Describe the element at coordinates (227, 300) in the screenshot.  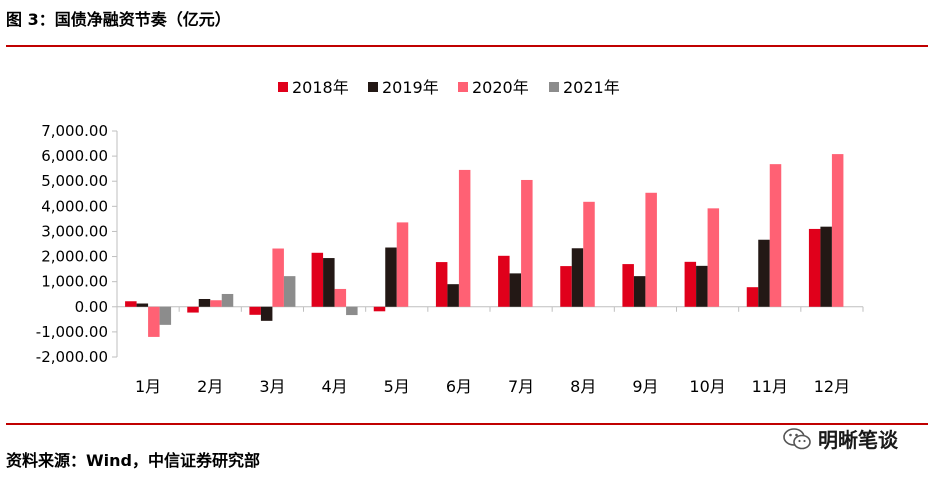
I see `bar-2021年-2月` at that location.